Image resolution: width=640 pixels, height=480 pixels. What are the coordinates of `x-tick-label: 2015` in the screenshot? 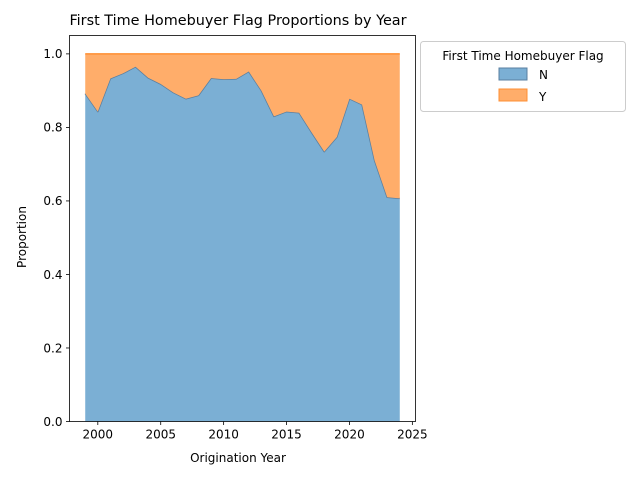 It's located at (286, 435).